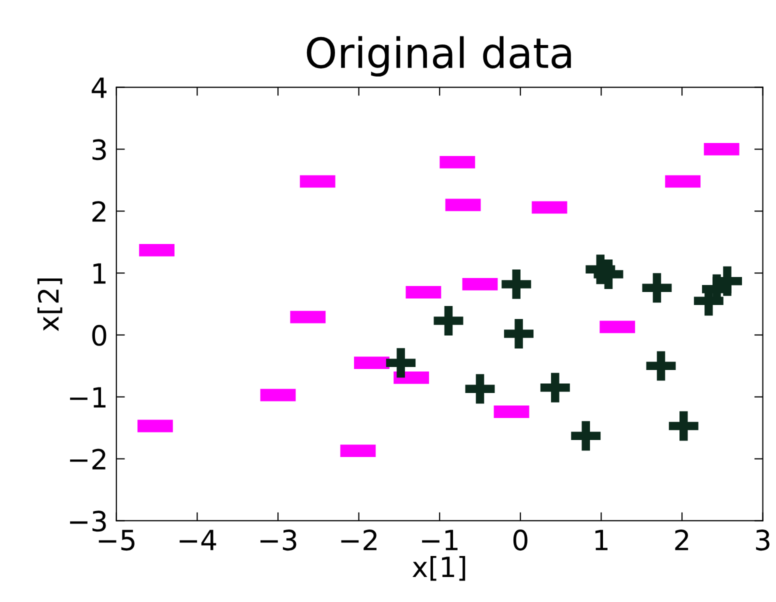 The image size is (776, 602). What do you see at coordinates (358, 540) in the screenshot?
I see `x-tick-label: −2` at bounding box center [358, 540].